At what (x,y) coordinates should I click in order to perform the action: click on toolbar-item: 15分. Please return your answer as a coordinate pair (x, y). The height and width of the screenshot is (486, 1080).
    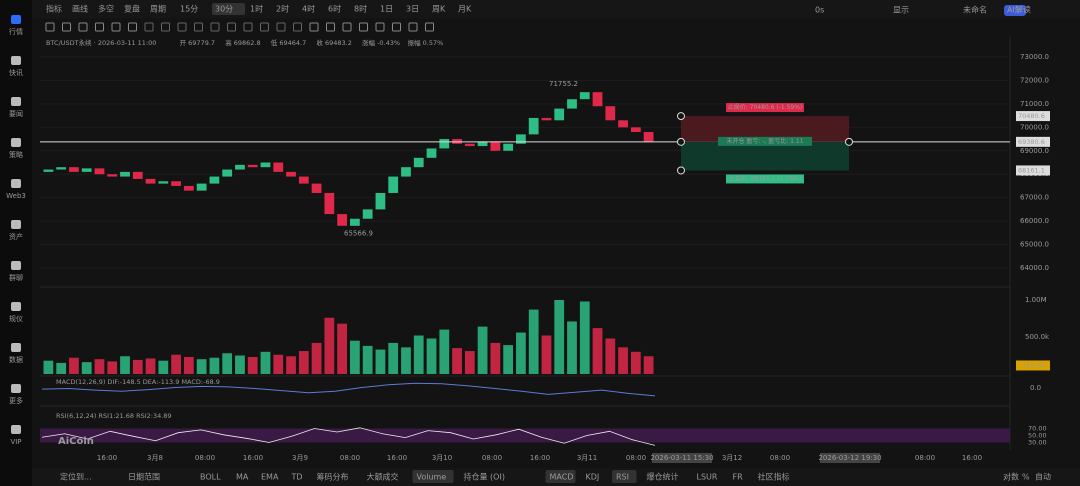
    Looking at the image, I should click on (189, 9).